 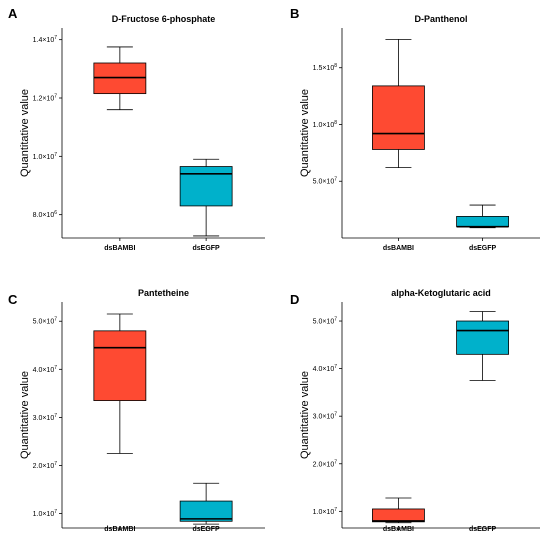 What do you see at coordinates (441, 293) in the screenshot?
I see `chart-title: alpha-Ketoglutaric acid` at bounding box center [441, 293].